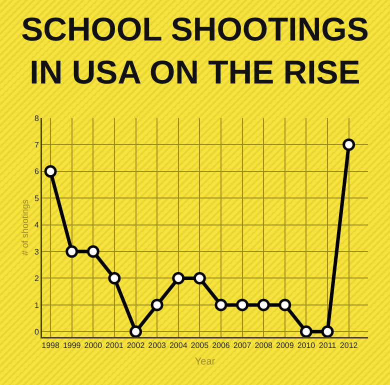 This screenshot has height=385, width=390. I want to click on y-tick-label: 3, so click(37, 251).